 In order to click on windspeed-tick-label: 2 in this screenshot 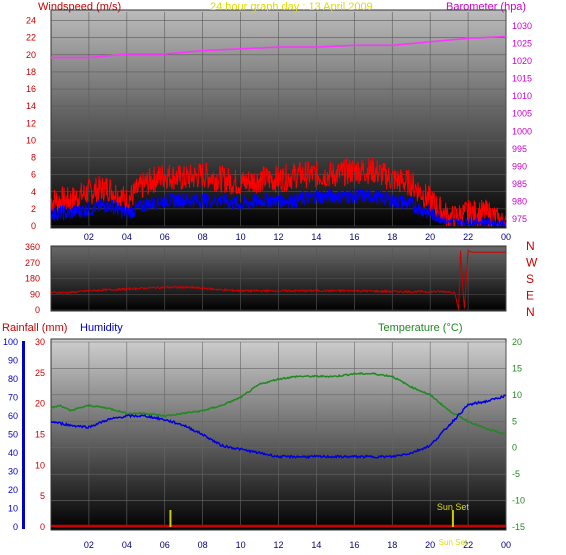, I will do `click(33, 209)`.